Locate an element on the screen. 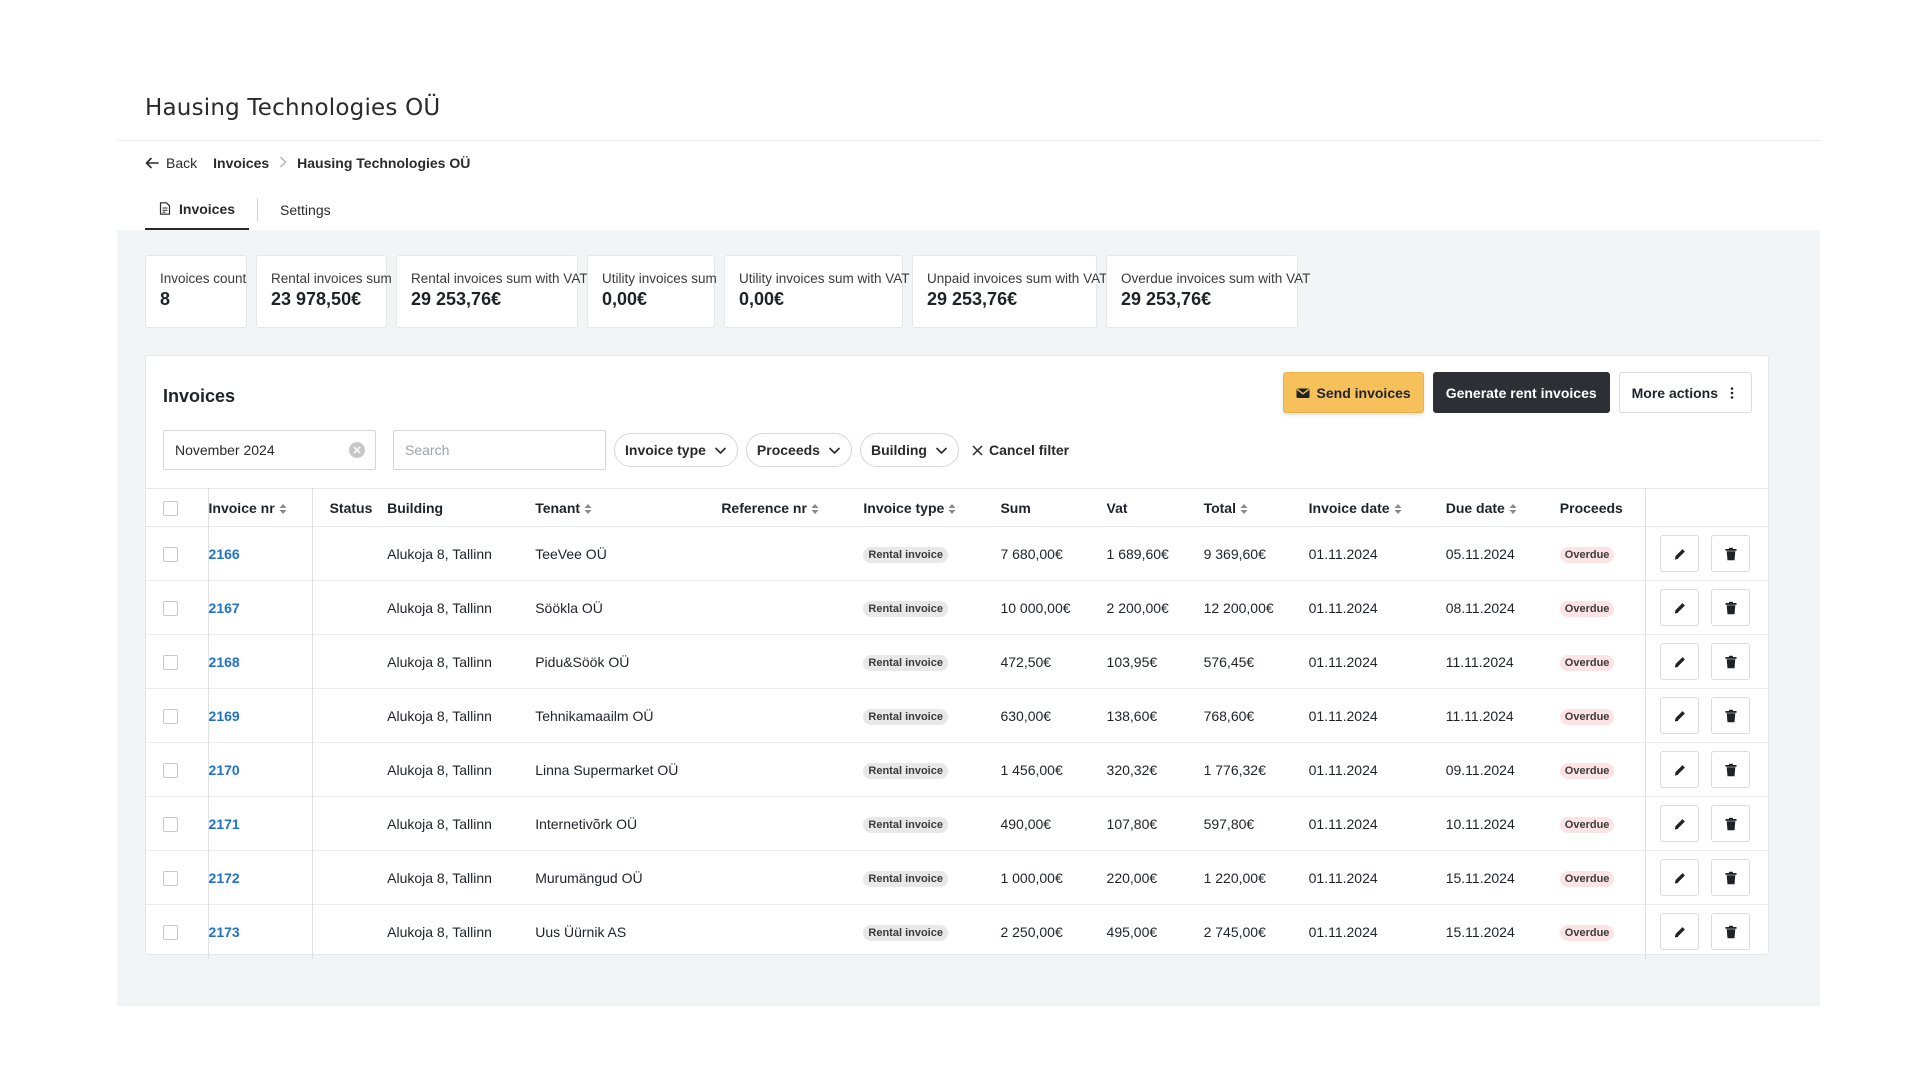 The image size is (1920, 1080). header-due-date: Due date is located at coordinates (1503, 508).